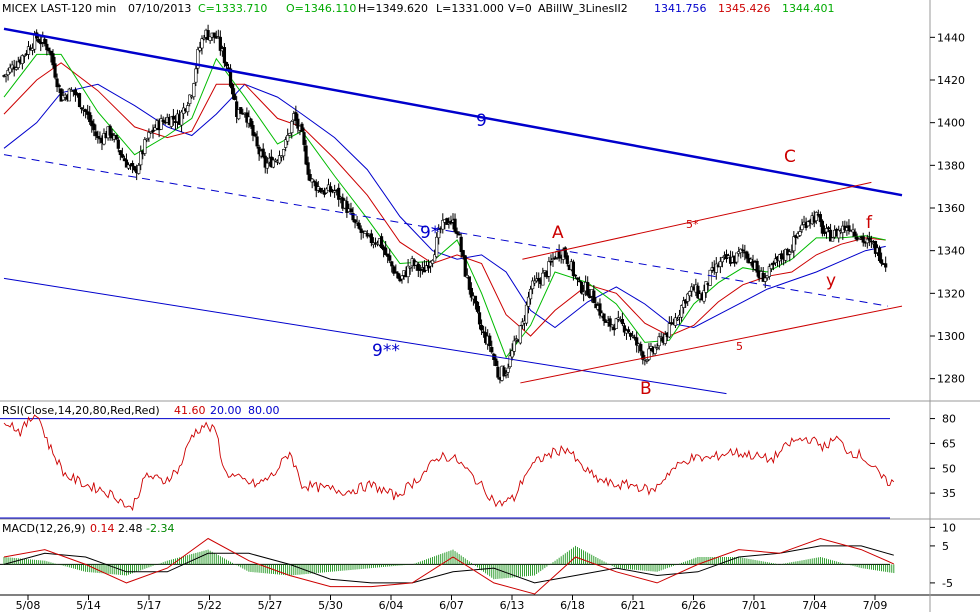 This screenshot has width=980, height=612. I want to click on x-tick-label: 6/04, so click(391, 605).